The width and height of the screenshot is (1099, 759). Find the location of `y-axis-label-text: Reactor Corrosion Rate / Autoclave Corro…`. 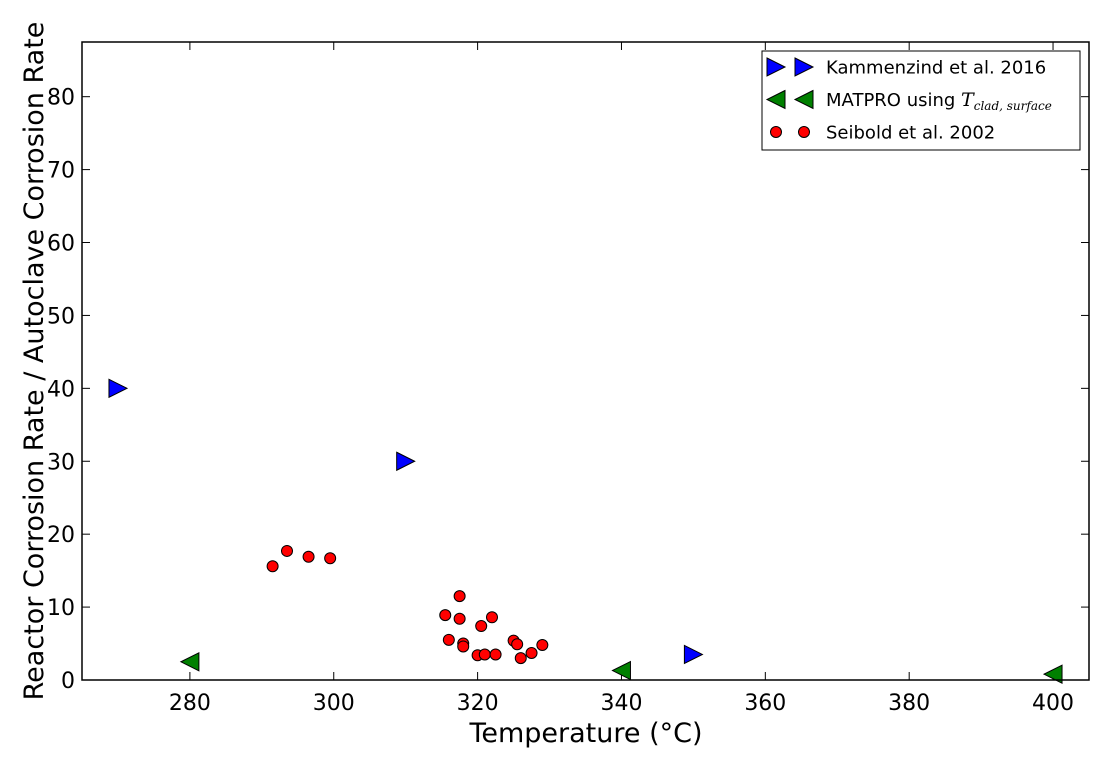

y-axis-label-text: Reactor Corrosion Rate / Autoclave Corro… is located at coordinates (34, 361).